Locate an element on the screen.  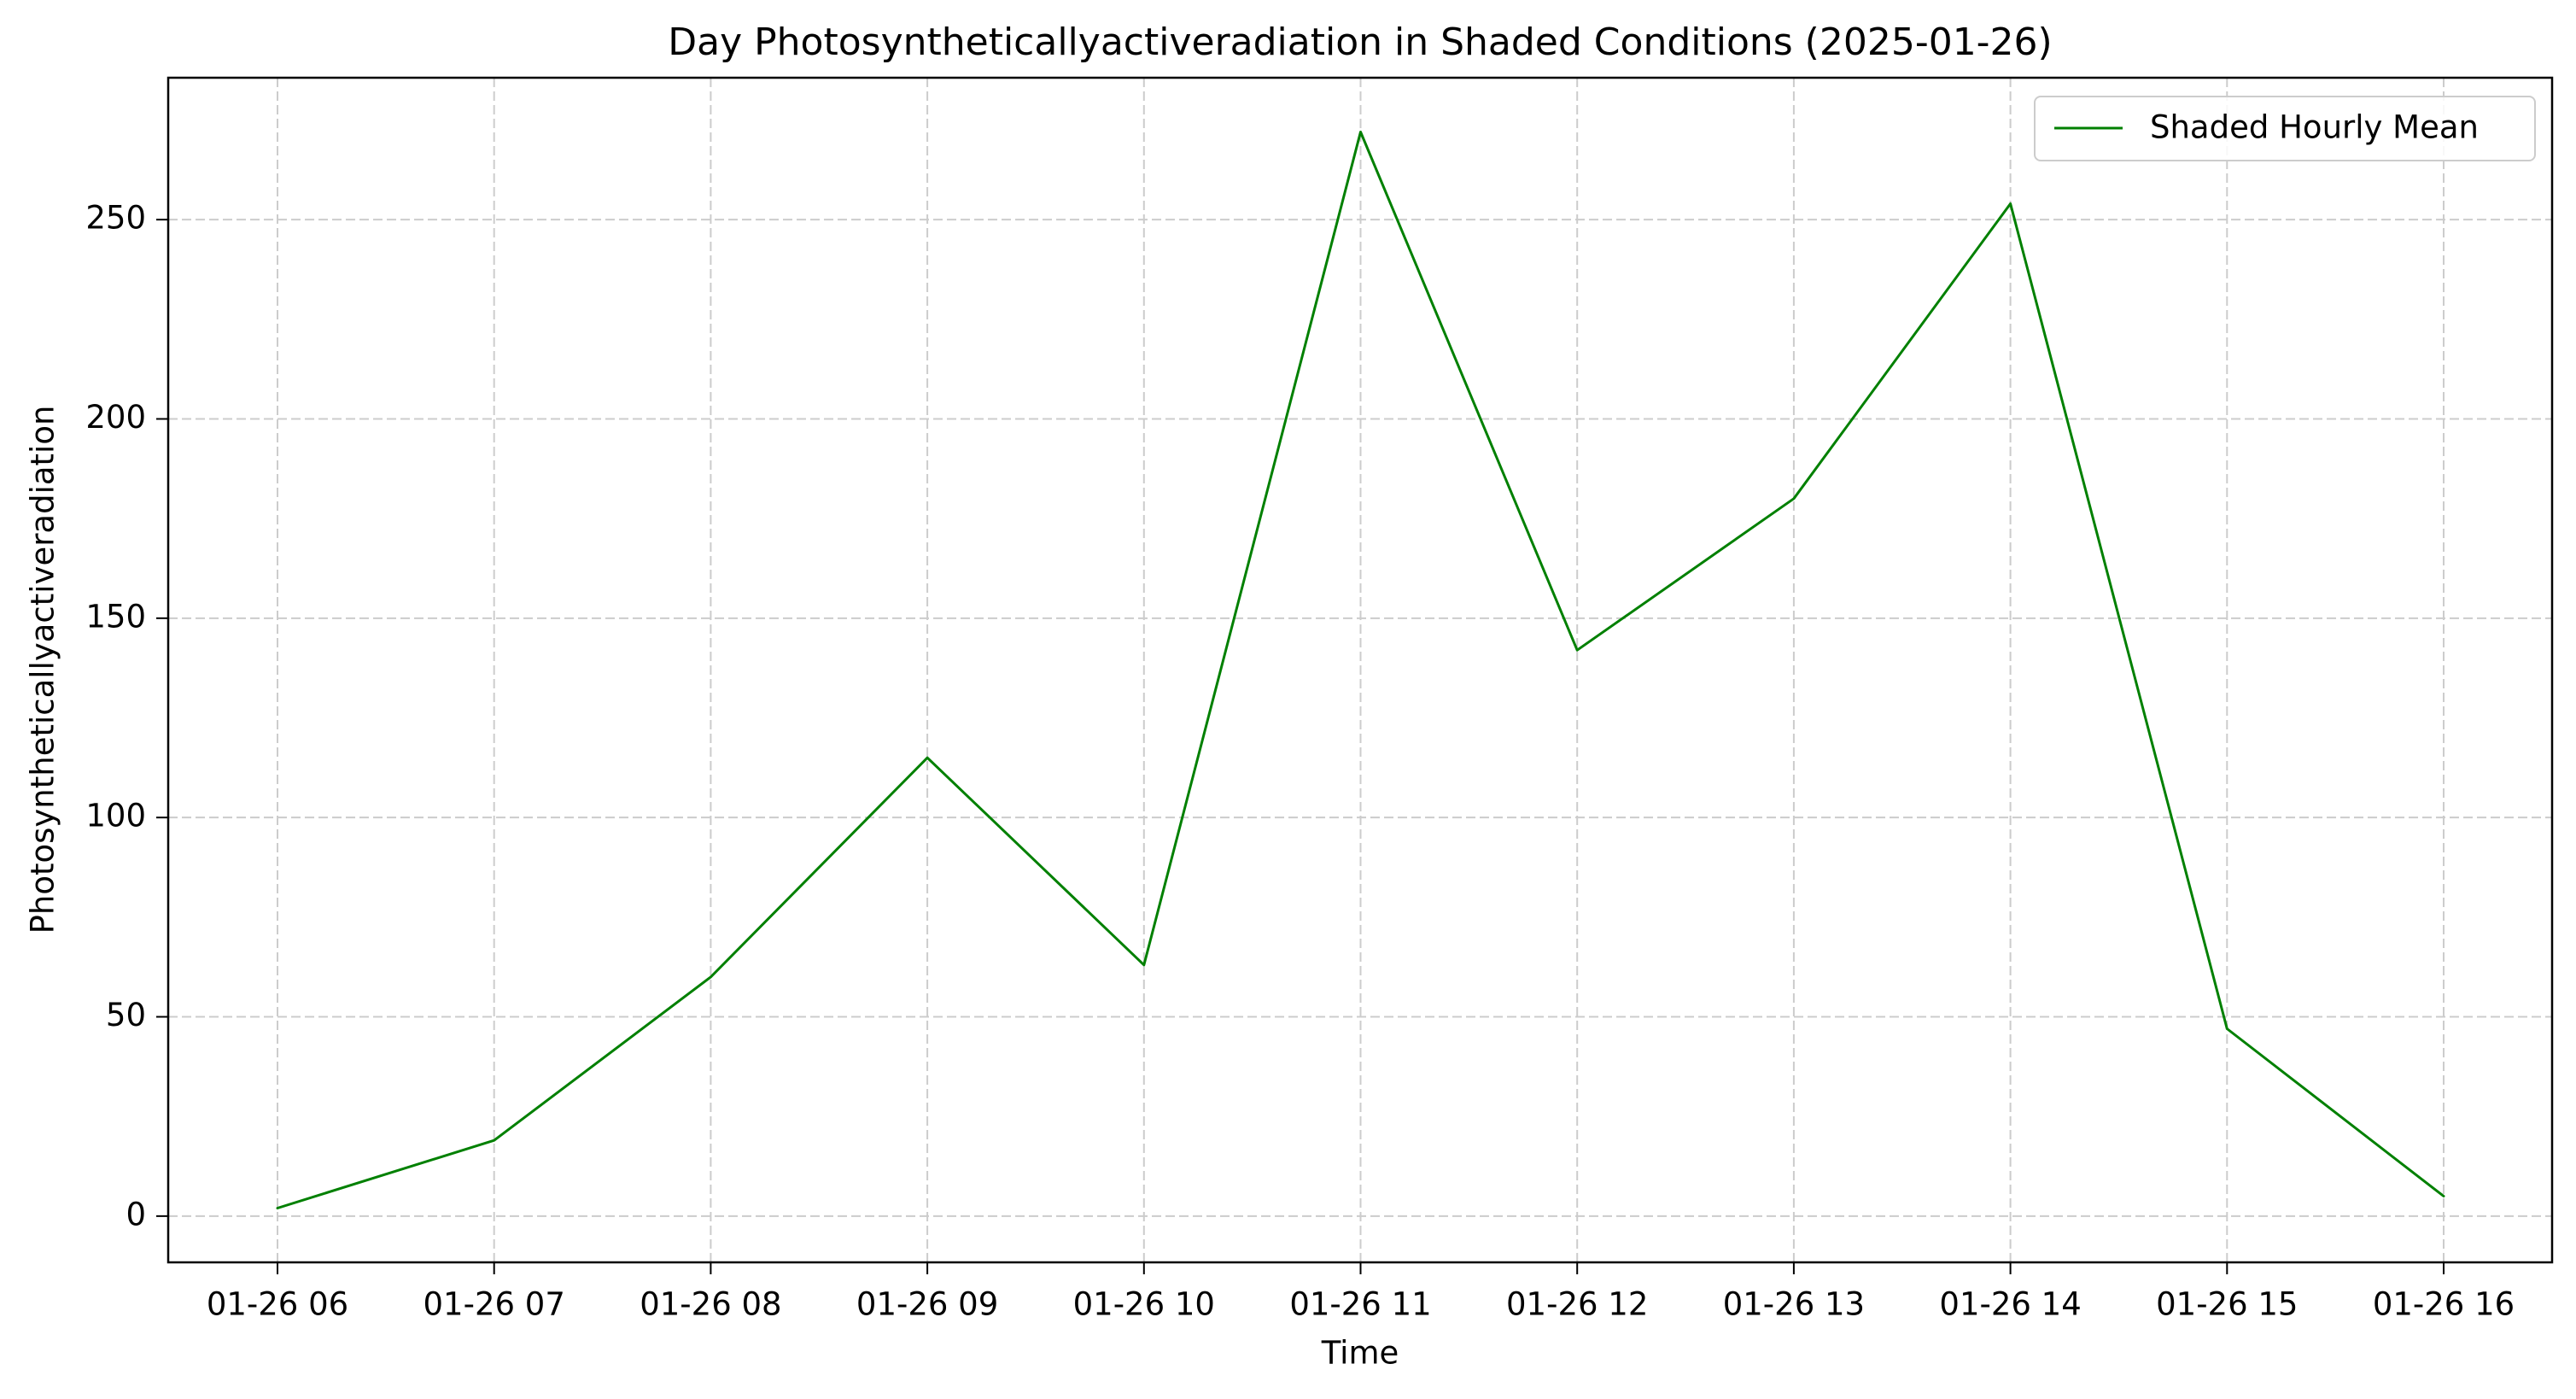
y-tick-label: 250 is located at coordinates (115, 218).